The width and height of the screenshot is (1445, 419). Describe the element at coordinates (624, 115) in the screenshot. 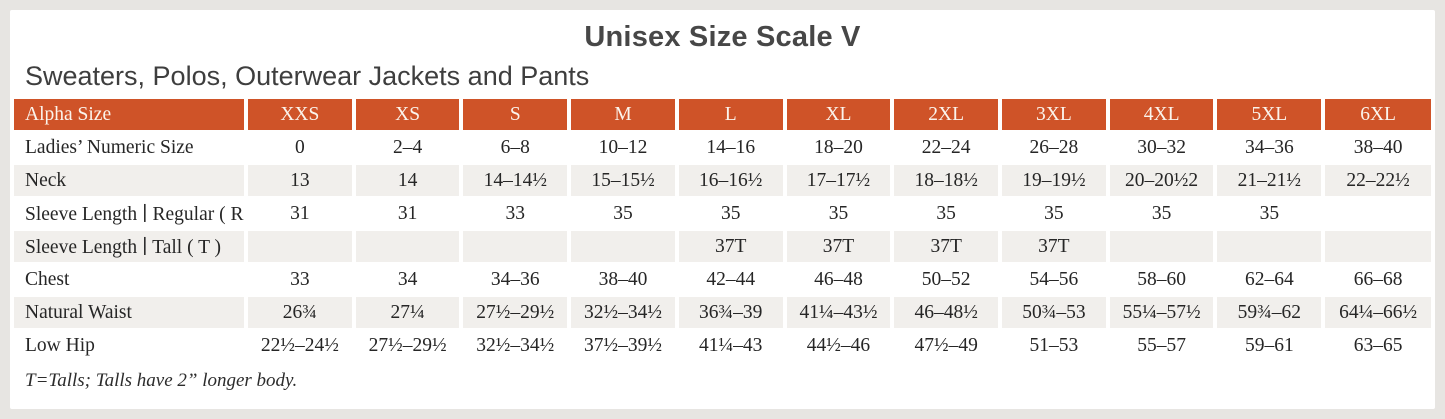

I see `header-cell-size: M` at that location.